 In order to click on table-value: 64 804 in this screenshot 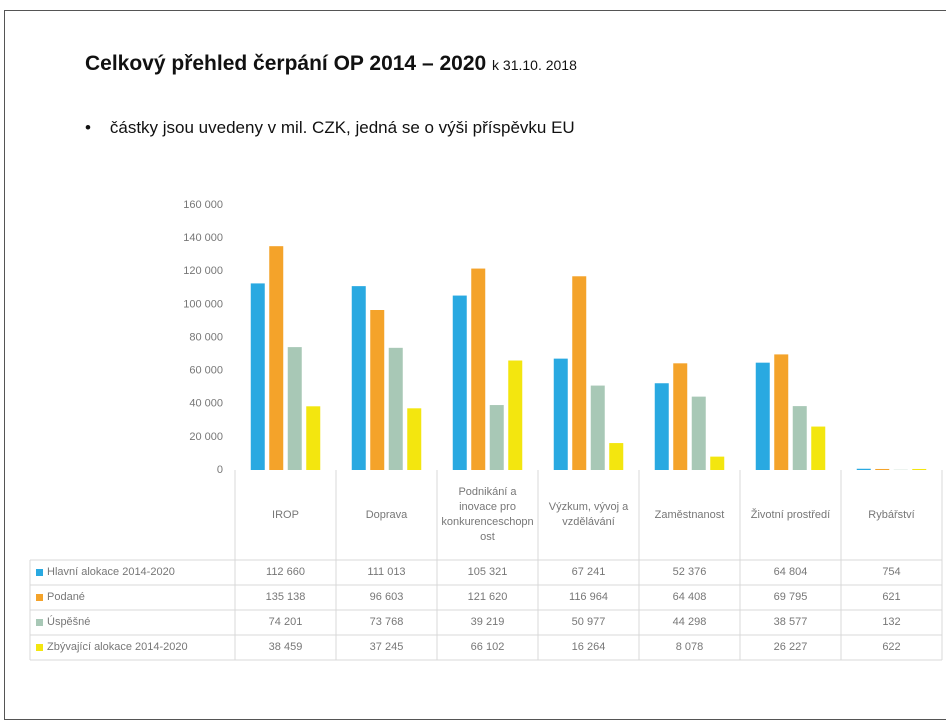, I will do `click(790, 572)`.